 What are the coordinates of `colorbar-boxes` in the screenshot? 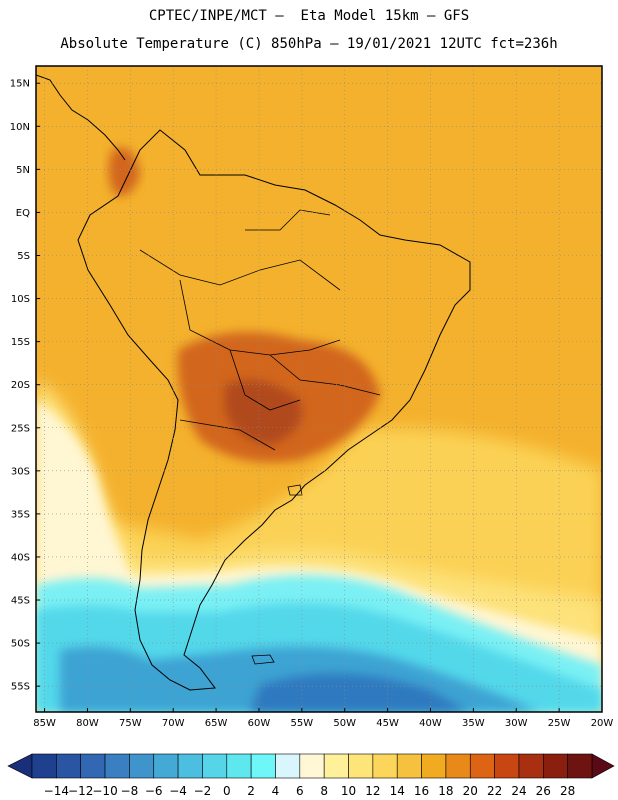 It's located at (311, 766).